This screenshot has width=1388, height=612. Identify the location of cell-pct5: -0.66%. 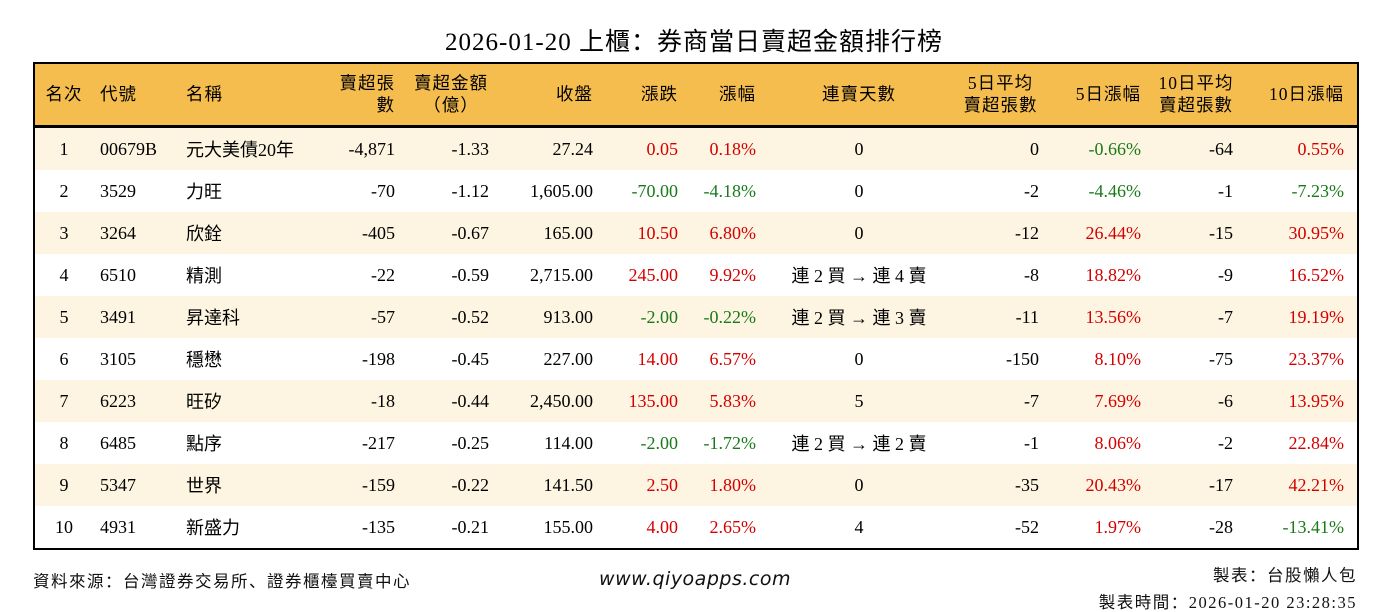
(1115, 148).